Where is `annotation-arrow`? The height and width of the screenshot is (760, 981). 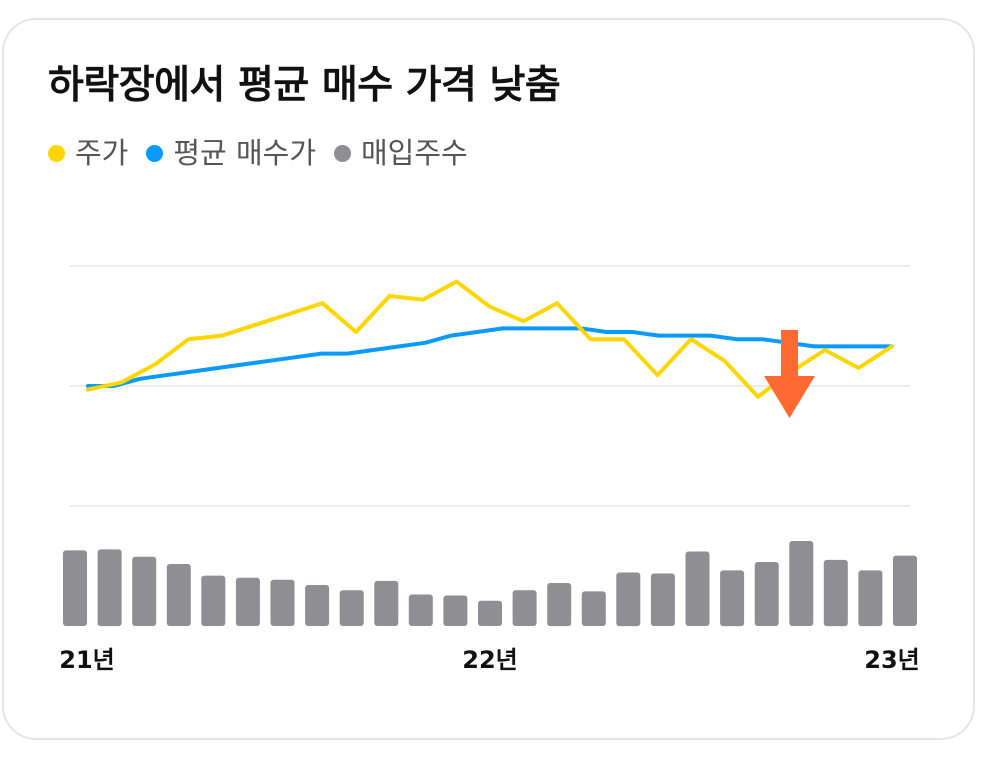 annotation-arrow is located at coordinates (789, 374).